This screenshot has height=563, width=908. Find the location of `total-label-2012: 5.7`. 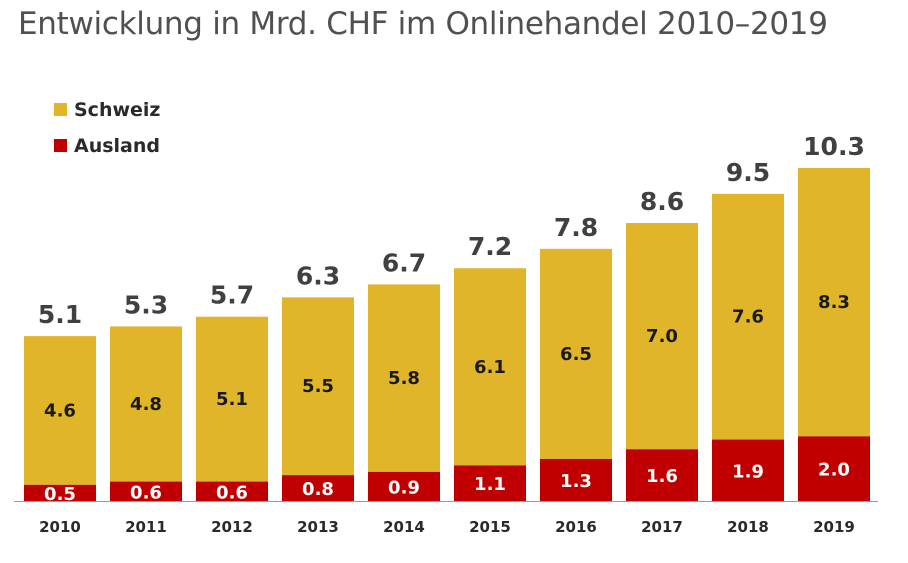

total-label-2012: 5.7 is located at coordinates (232, 295).